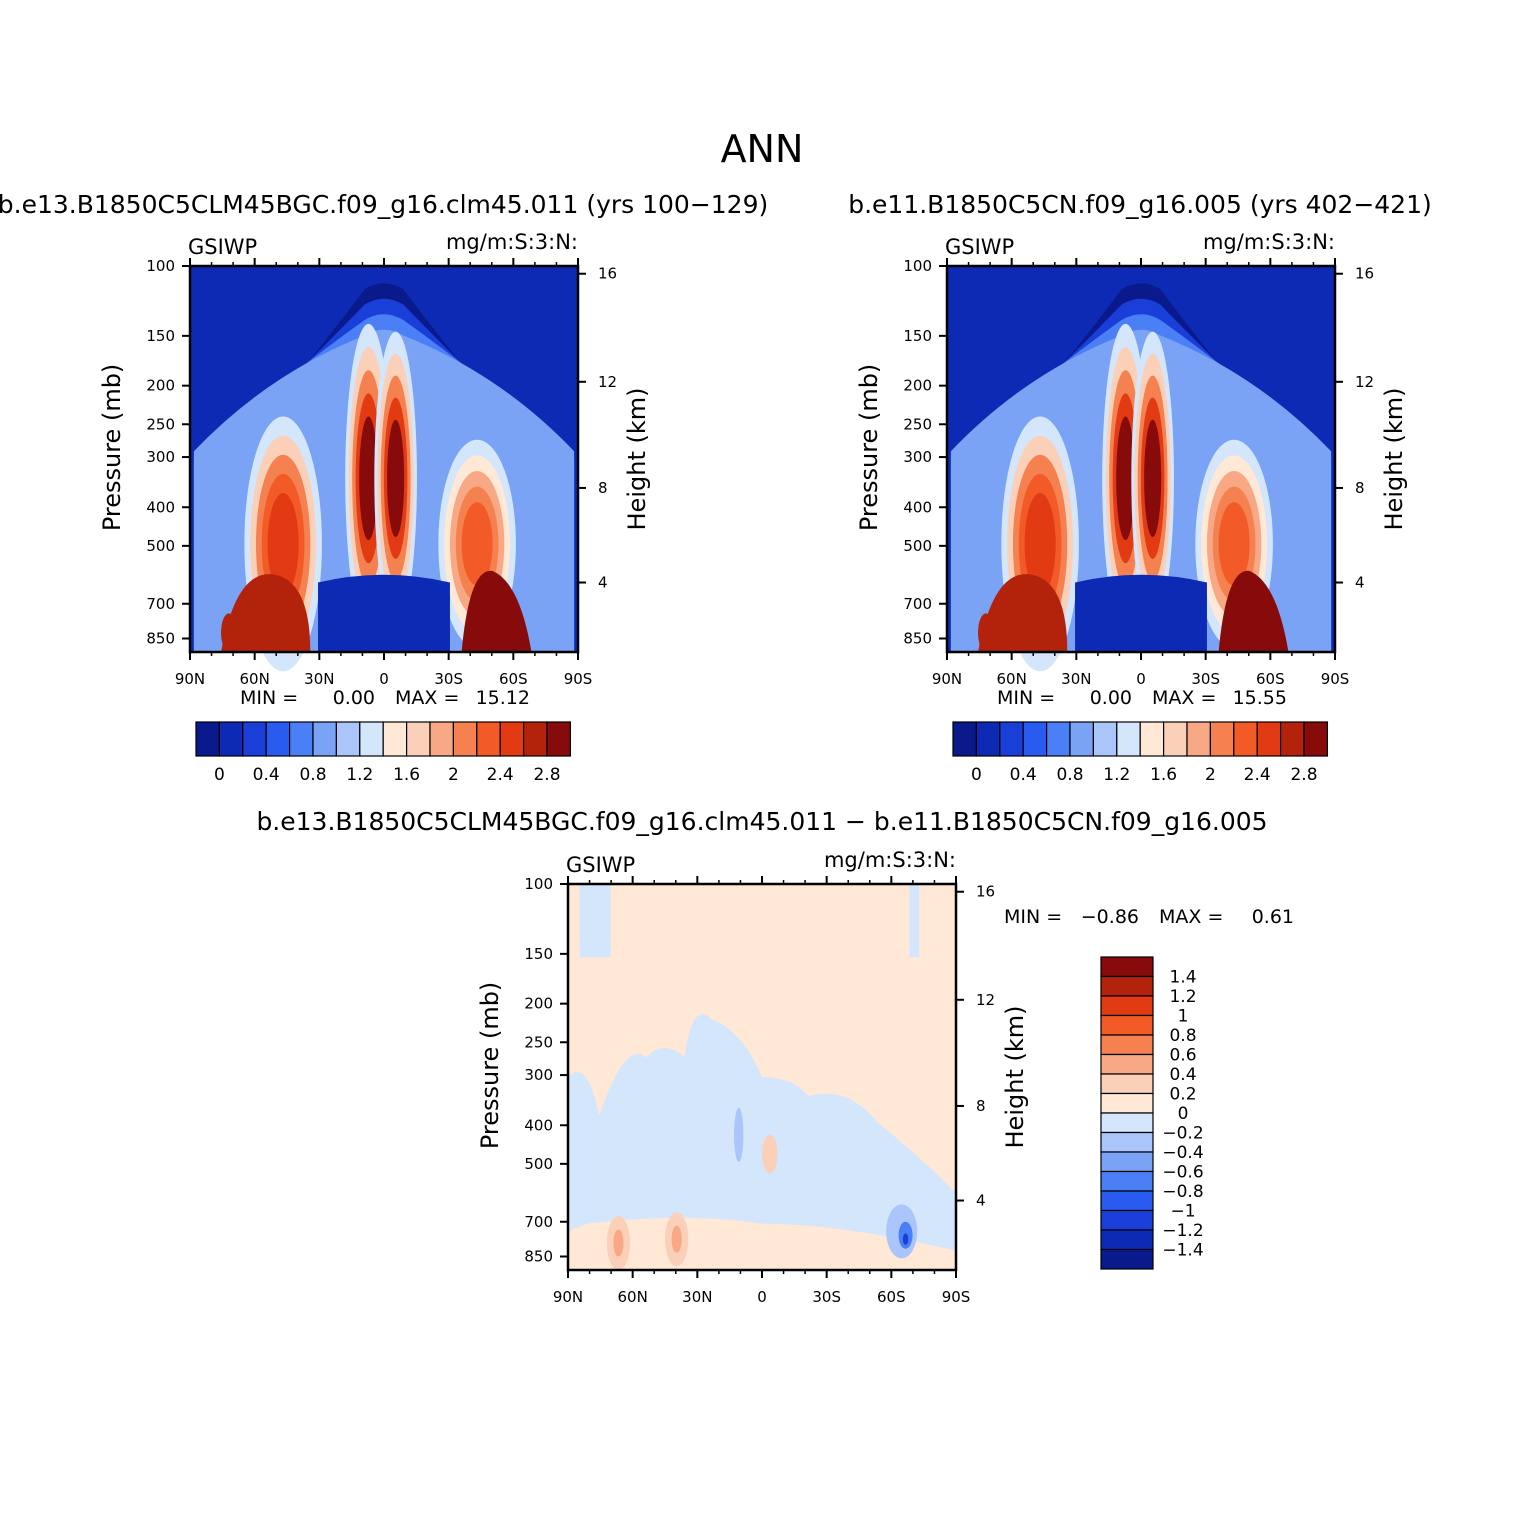 This screenshot has width=1524, height=1524. I want to click on colorbar-label: −0.2, so click(1182, 1134).